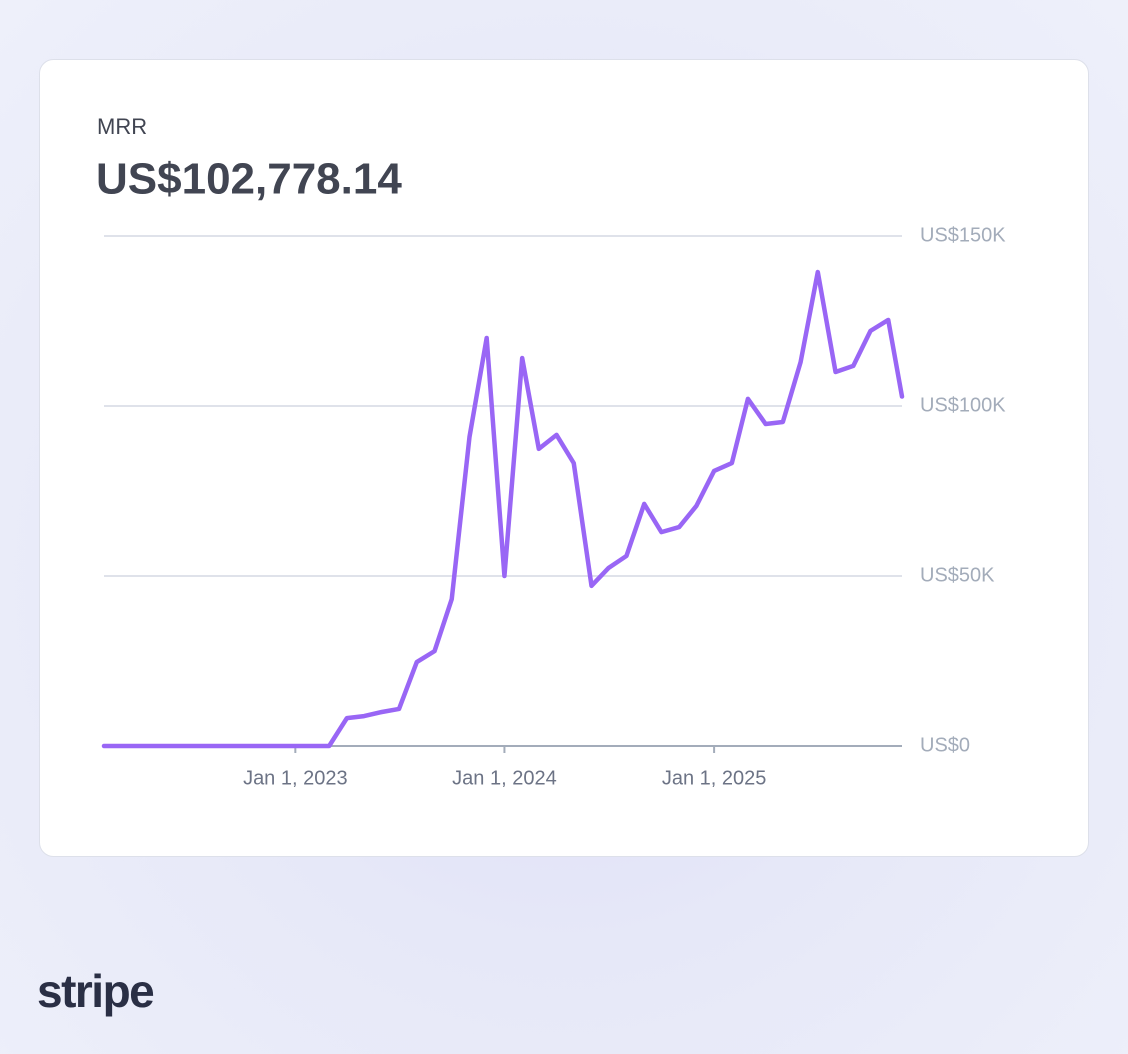  Describe the element at coordinates (714, 778) in the screenshot. I see `x-tick-label: Jan 1, 2025` at that location.